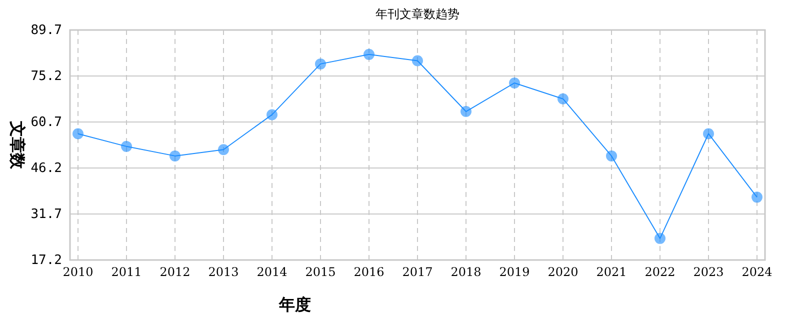  What do you see at coordinates (272, 272) in the screenshot?
I see `x-tick-label: 2014` at bounding box center [272, 272].